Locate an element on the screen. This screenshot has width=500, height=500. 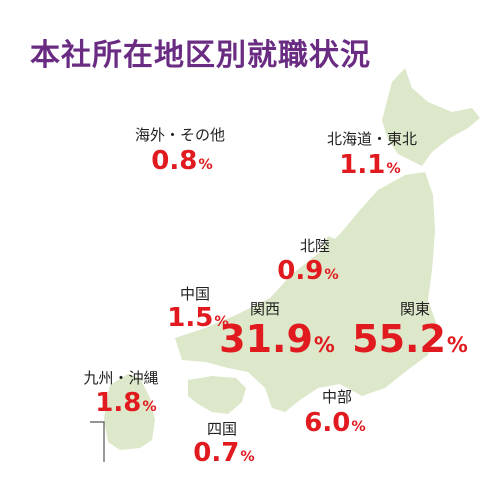
region-value-chubu: 6.0% is located at coordinates (335, 423).